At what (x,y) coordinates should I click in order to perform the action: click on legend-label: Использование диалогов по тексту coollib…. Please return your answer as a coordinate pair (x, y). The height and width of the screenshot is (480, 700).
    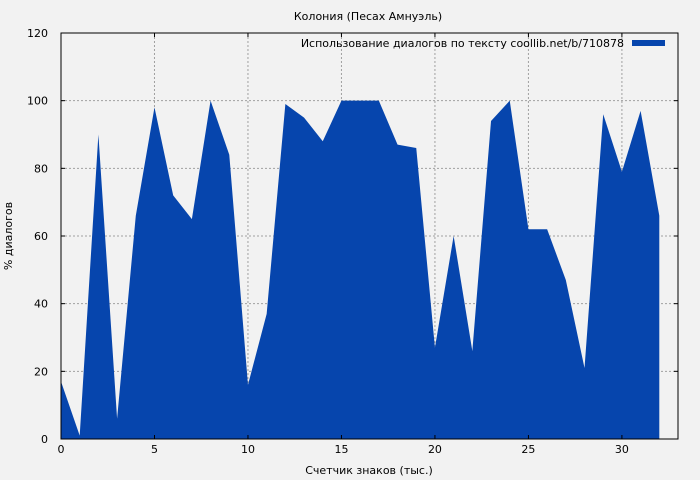
    Looking at the image, I should click on (462, 43).